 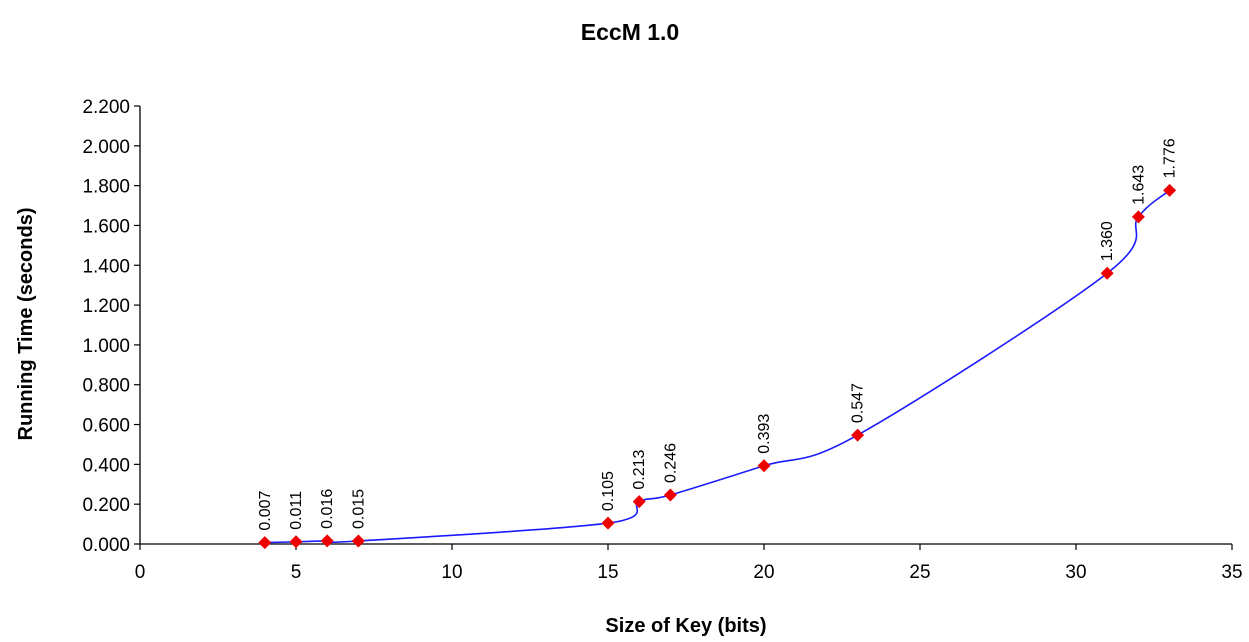 What do you see at coordinates (689, 563) in the screenshot?
I see `x-axis-ticks: 0 5 10 15 20 25 30 35` at bounding box center [689, 563].